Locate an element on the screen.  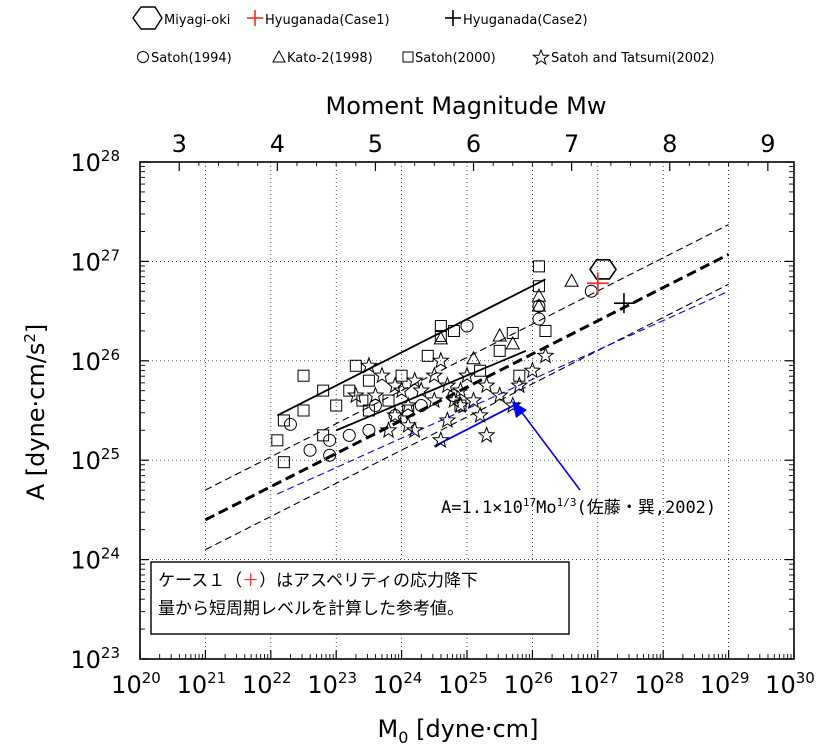
point-hyuganada-case2 is located at coordinates (623, 303).